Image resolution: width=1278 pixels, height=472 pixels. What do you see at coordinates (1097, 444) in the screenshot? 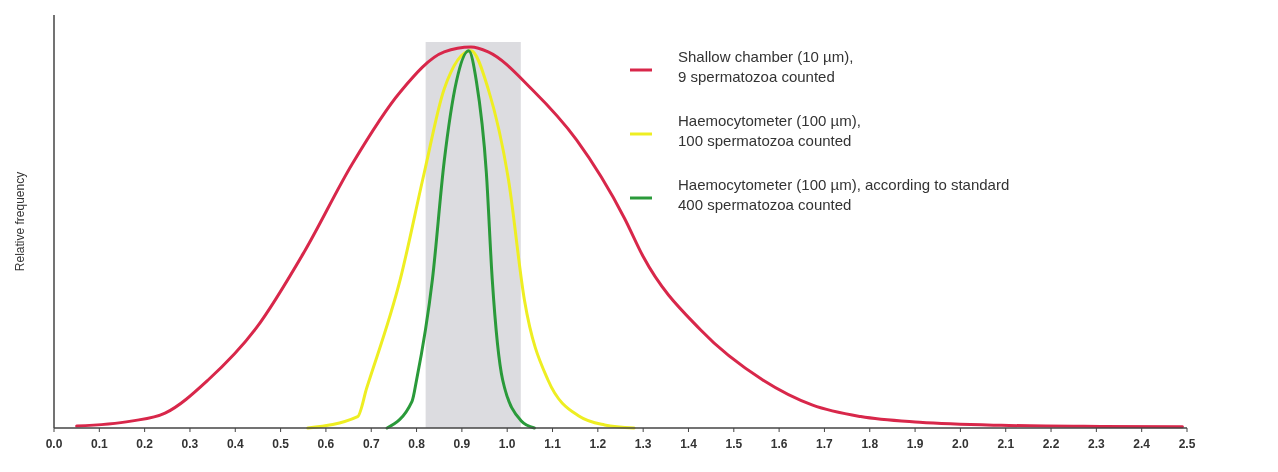
I see `x-tick-label: 2.3` at bounding box center [1097, 444].